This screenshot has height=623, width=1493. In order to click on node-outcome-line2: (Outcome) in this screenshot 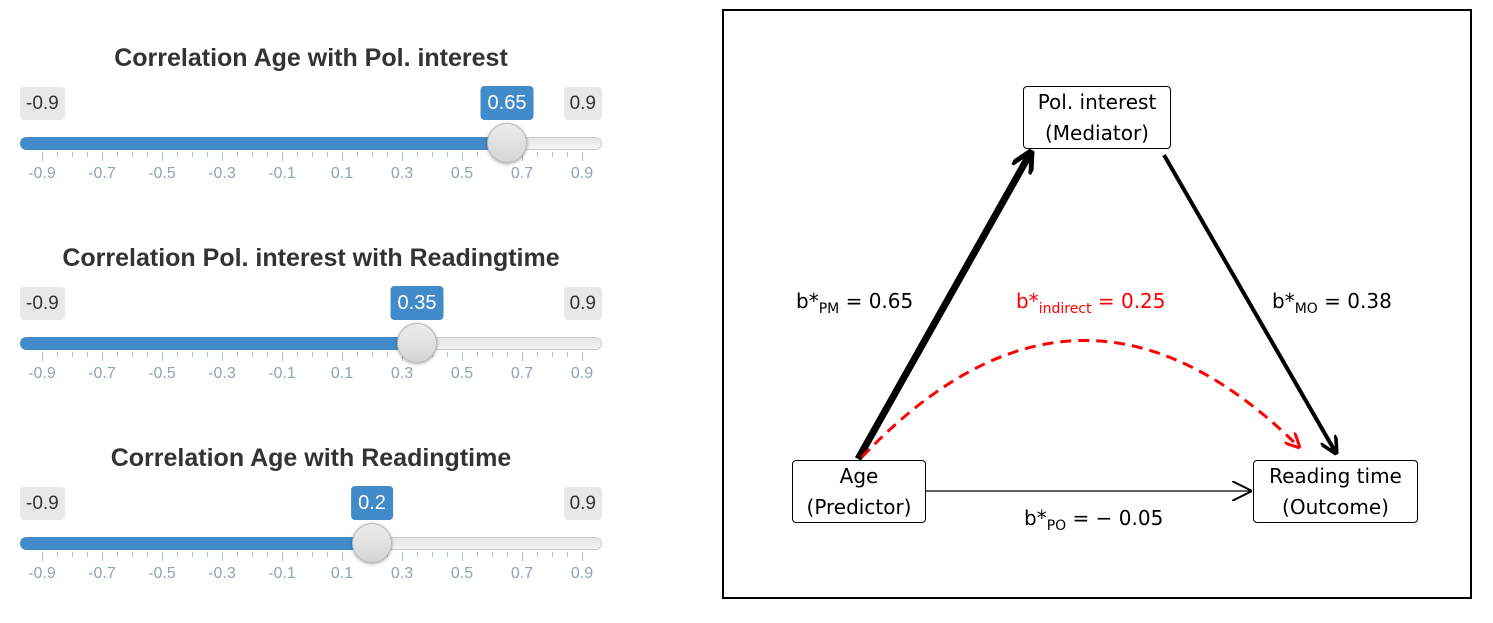, I will do `click(1335, 507)`.